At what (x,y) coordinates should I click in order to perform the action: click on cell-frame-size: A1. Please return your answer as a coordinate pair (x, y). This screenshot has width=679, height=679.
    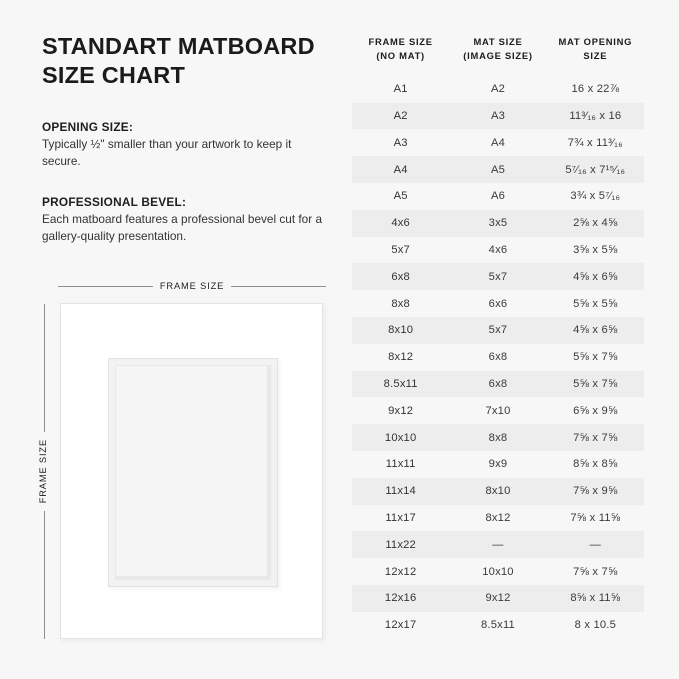
    Looking at the image, I should click on (400, 89).